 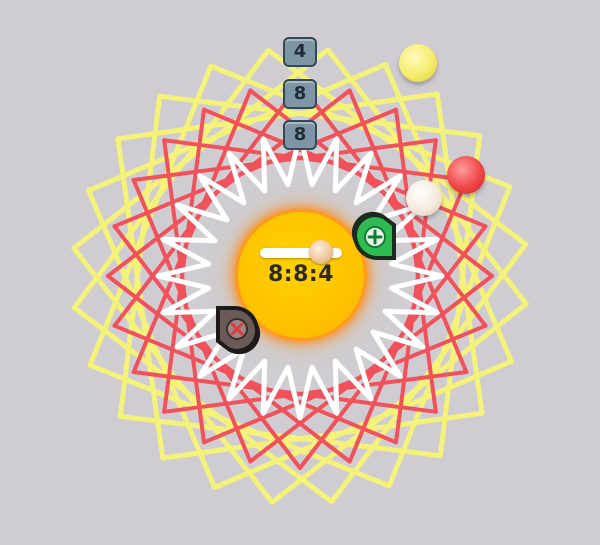 I want to click on red-planet-ball, so click(x=466, y=175).